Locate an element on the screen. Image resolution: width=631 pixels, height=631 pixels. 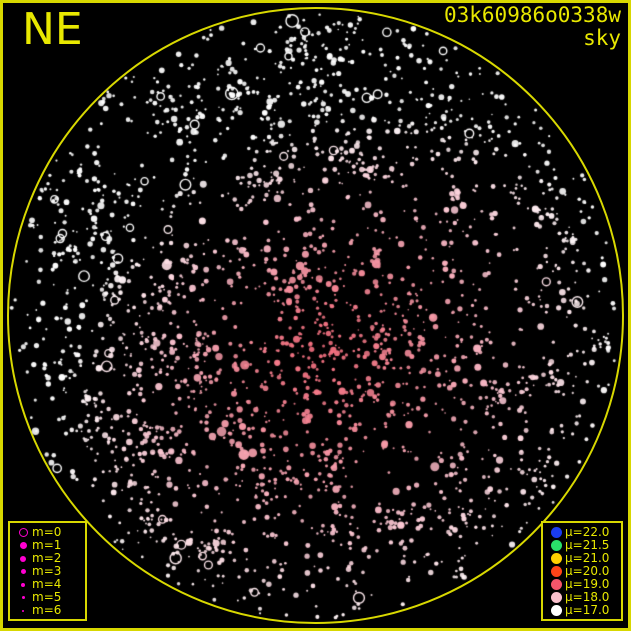
brightness-legend-label: μ=19.0 is located at coordinates (587, 584).